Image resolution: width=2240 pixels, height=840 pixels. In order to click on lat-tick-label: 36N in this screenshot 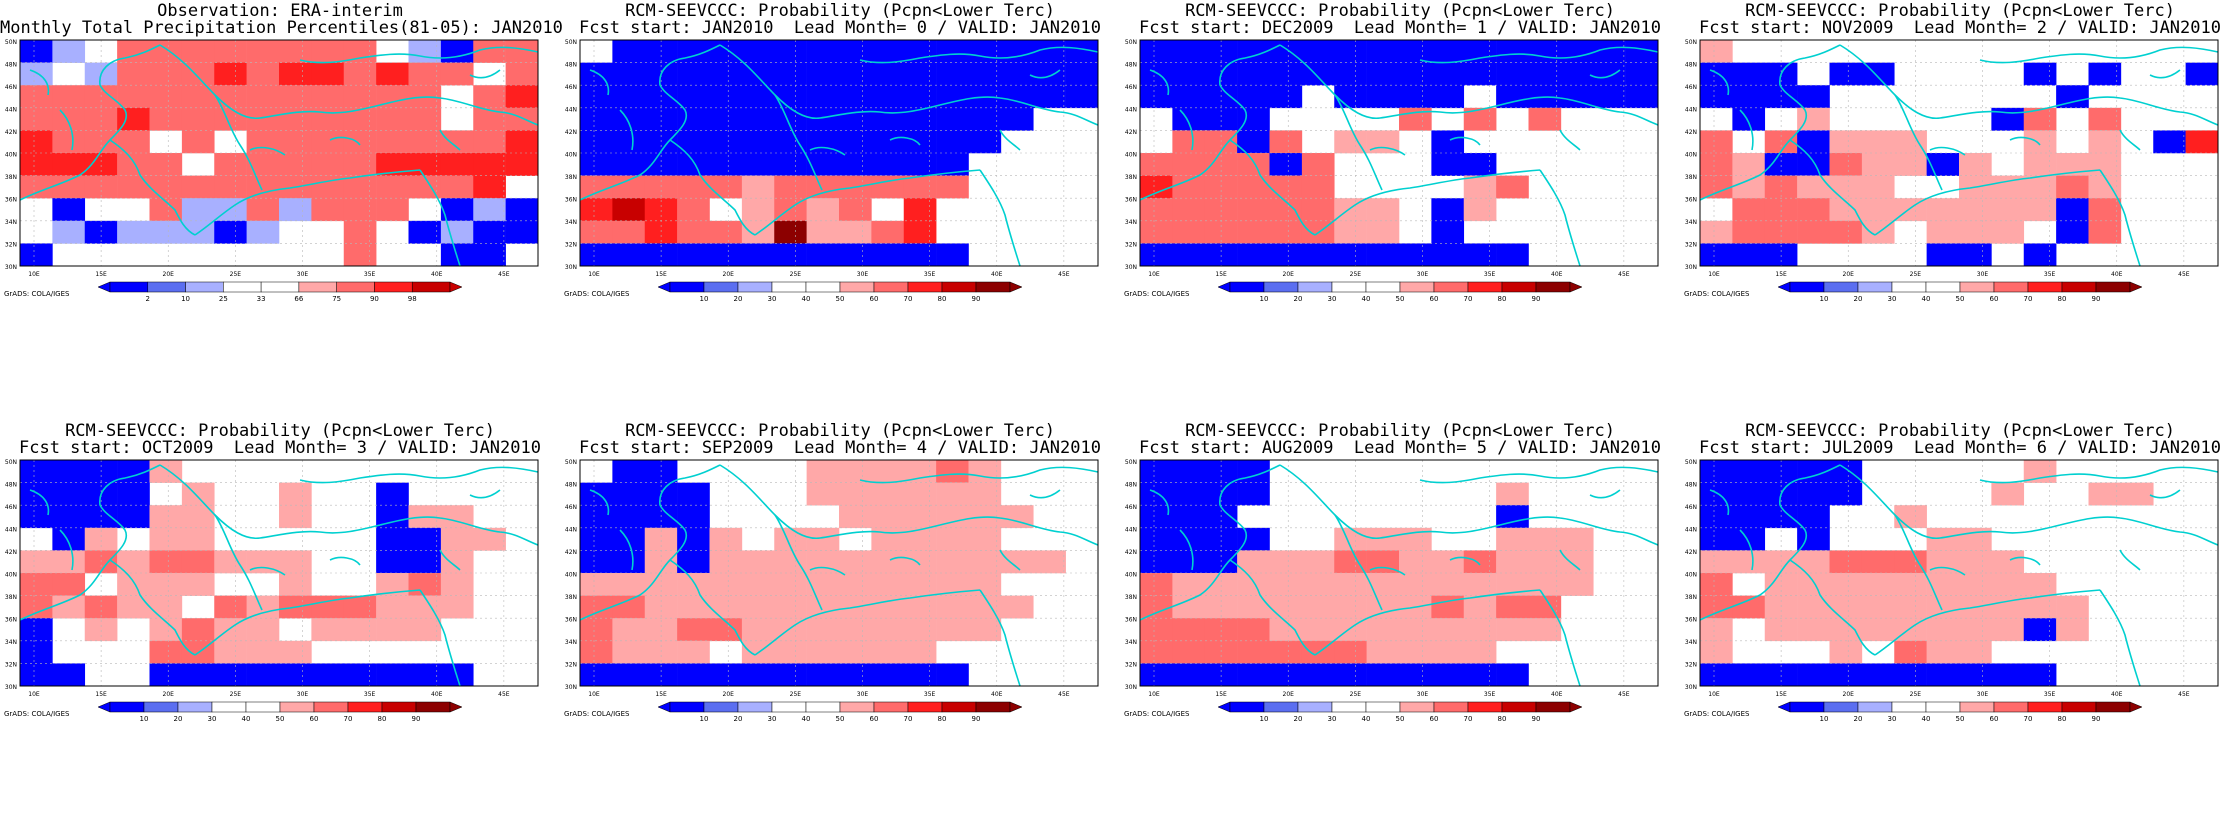, I will do `click(1131, 619)`.